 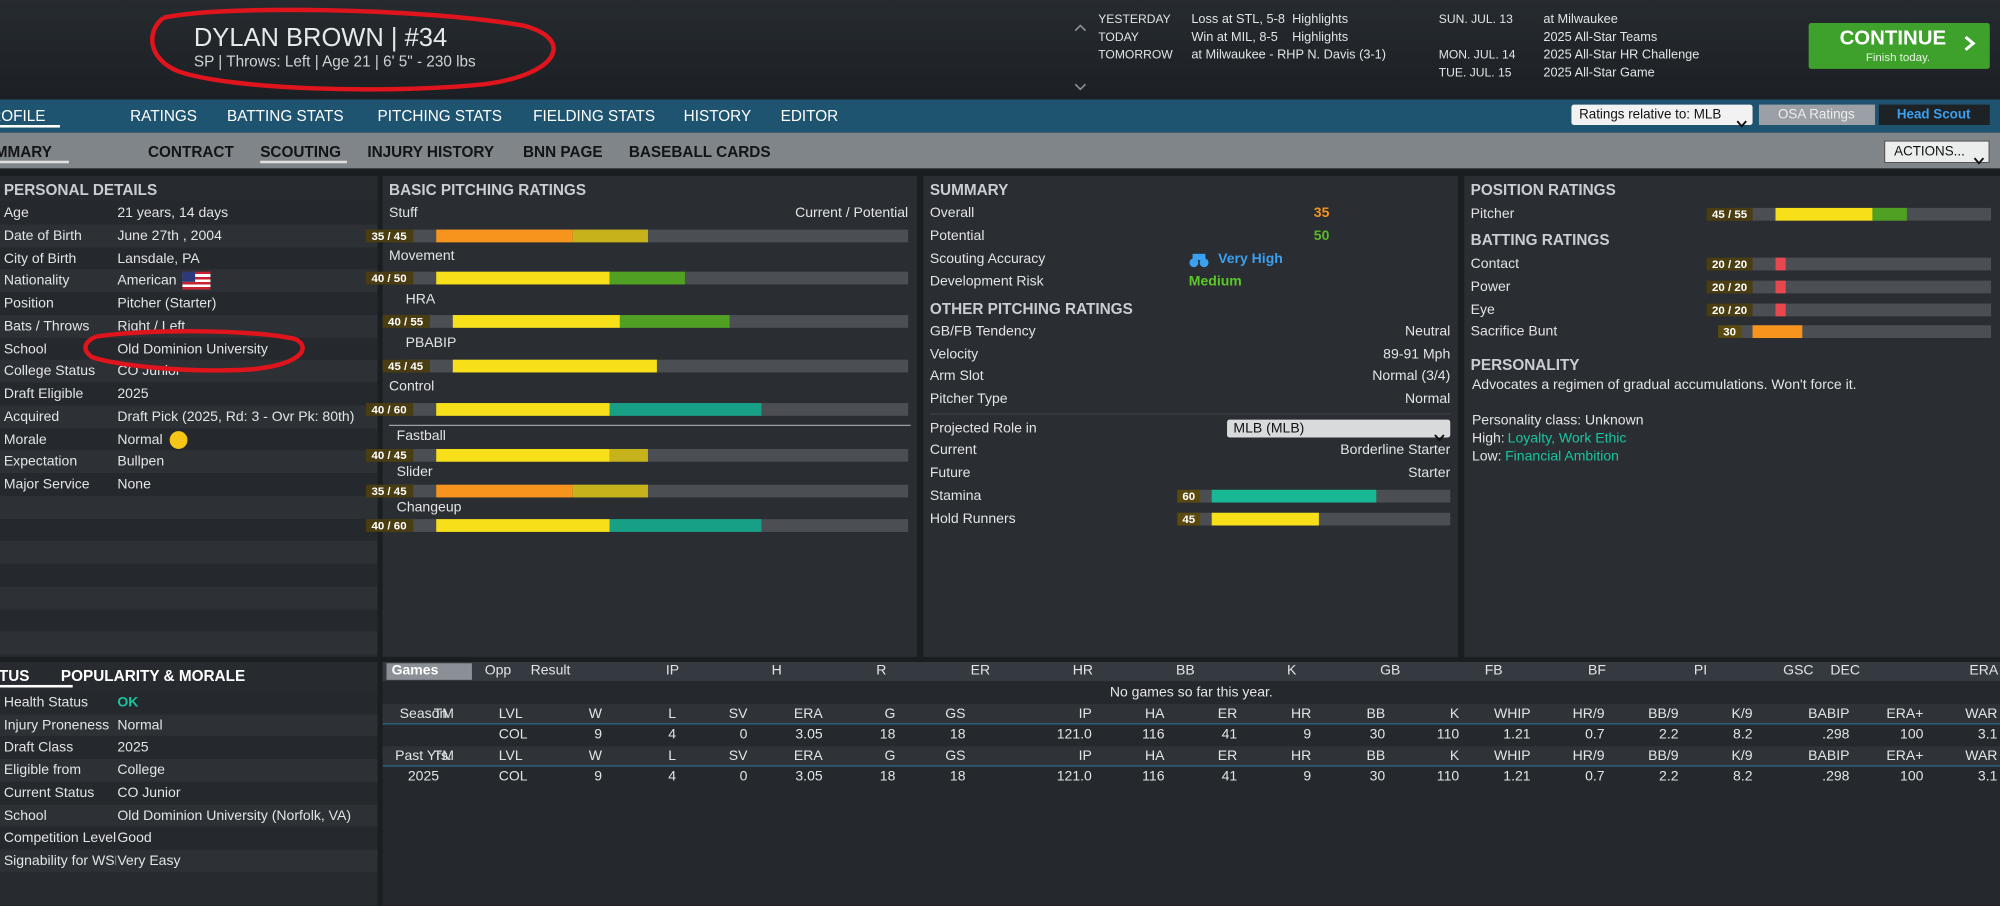 What do you see at coordinates (1411, 377) in the screenshot?
I see `other-value: Normal (3/4)` at bounding box center [1411, 377].